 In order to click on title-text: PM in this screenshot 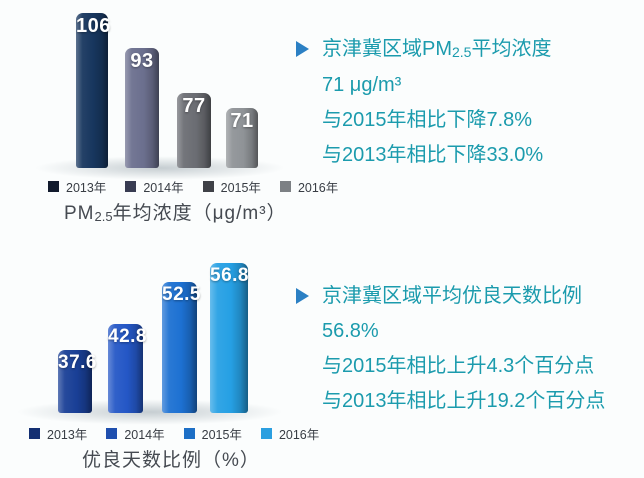, I will do `click(79, 213)`.